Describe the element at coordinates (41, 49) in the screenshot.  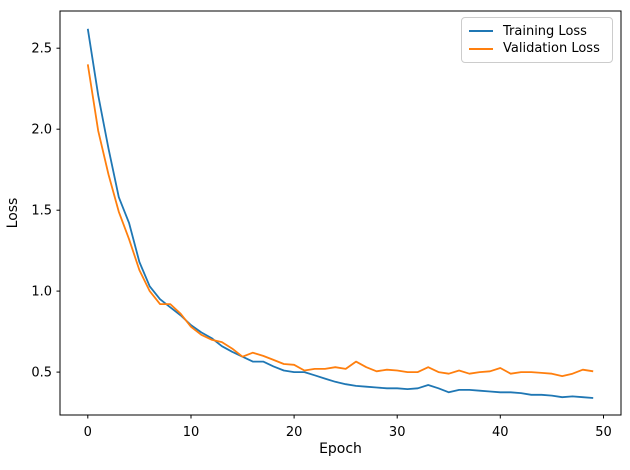
I see `y-tick-label: 2.5` at that location.